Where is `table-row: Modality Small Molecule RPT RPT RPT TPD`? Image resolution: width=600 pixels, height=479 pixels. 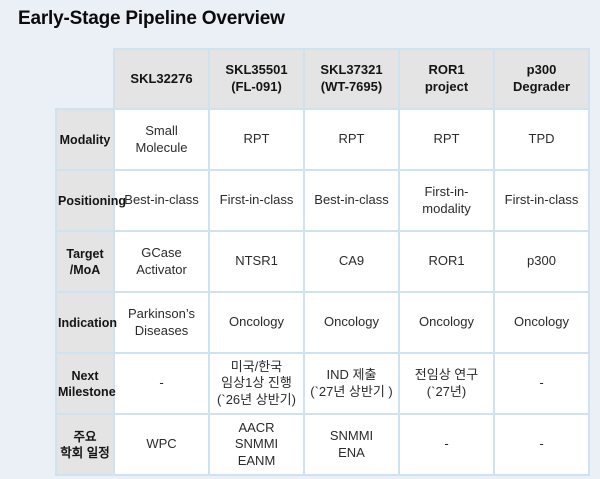 table-row: Modality Small Molecule RPT RPT RPT TPD is located at coordinates (322, 139).